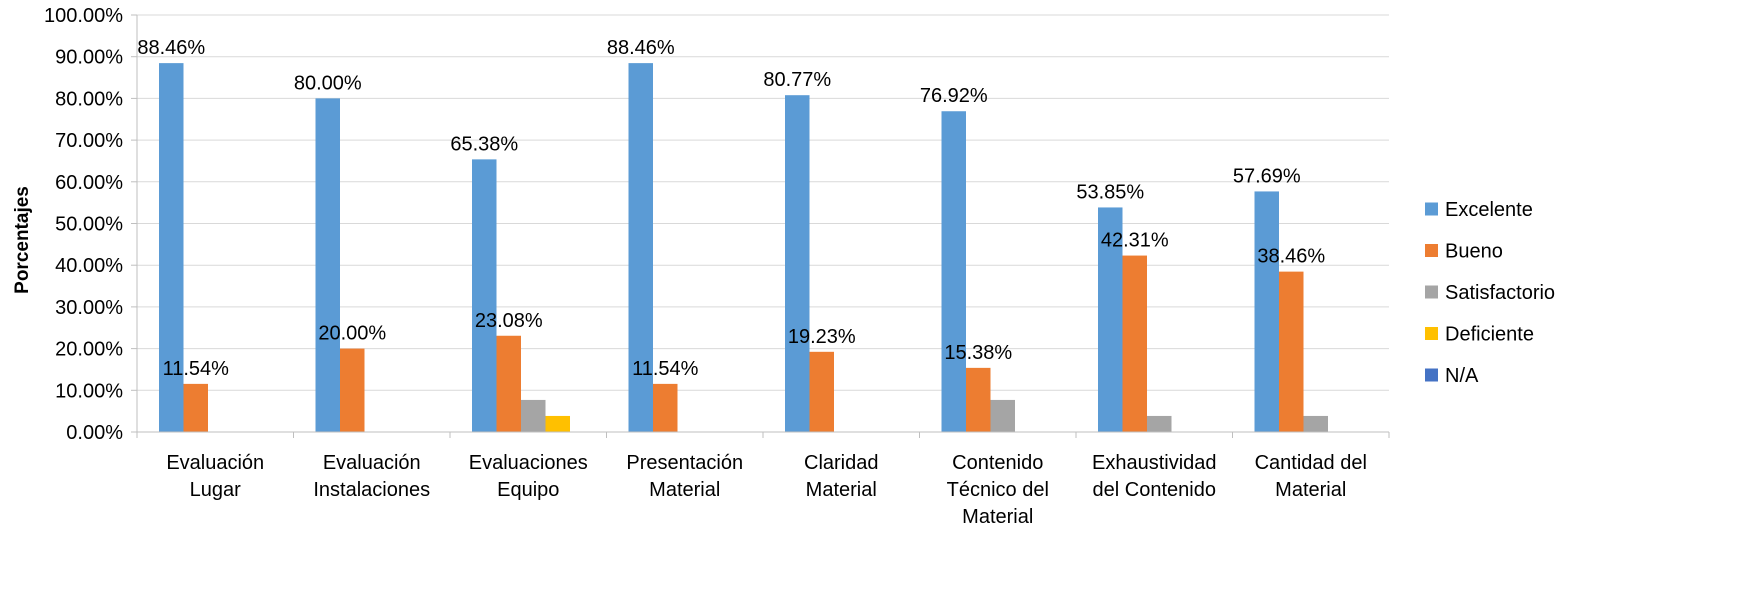 Image resolution: width=1737 pixels, height=592 pixels. I want to click on data-label: 15.38%, so click(978, 353).